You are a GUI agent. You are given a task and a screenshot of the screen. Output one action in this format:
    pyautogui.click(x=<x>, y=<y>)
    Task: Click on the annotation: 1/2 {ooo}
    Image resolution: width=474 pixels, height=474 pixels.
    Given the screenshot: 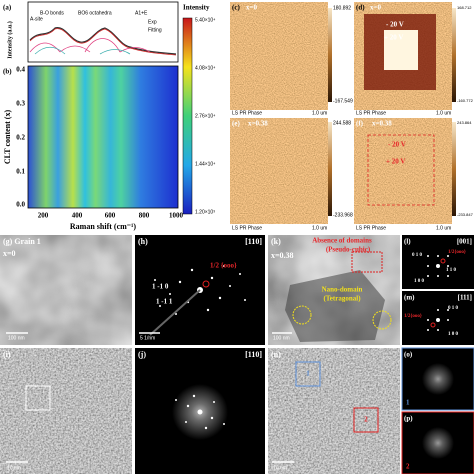 What is the action you would take?
    pyautogui.click(x=223, y=266)
    